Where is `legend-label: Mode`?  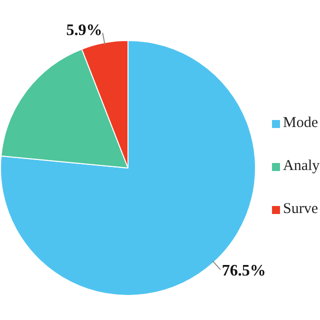 legend-label: Mode is located at coordinates (300, 123).